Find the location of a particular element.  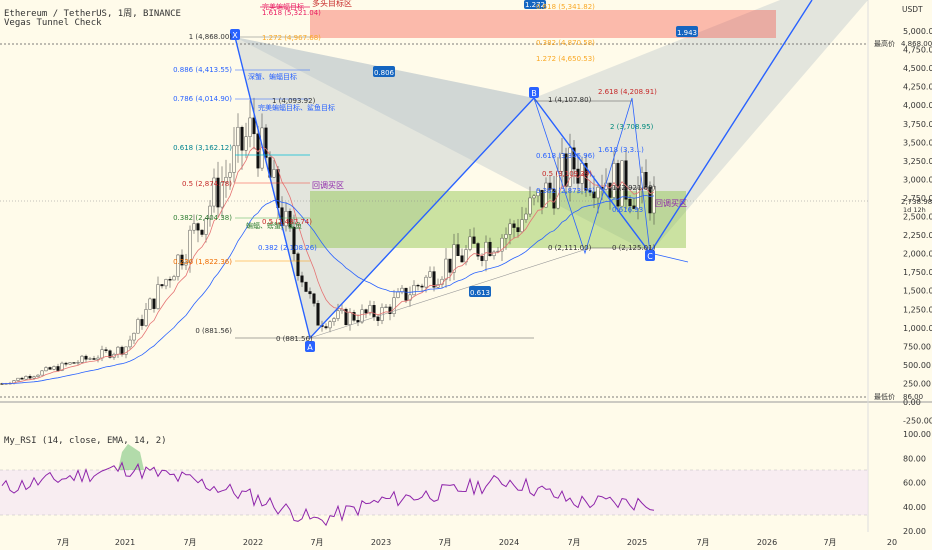

svg-text: 0.382 (2,108.26) is located at coordinates (287, 248).